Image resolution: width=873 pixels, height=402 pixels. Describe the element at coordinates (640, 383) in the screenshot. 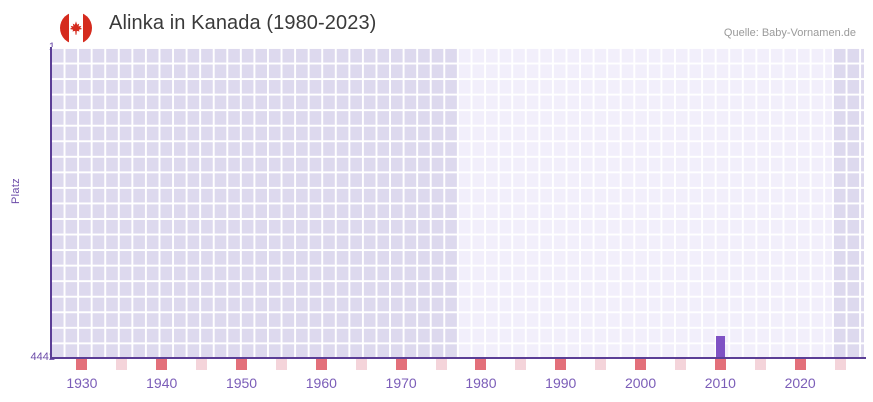

I see `x-axis-tick-label: 2000` at that location.